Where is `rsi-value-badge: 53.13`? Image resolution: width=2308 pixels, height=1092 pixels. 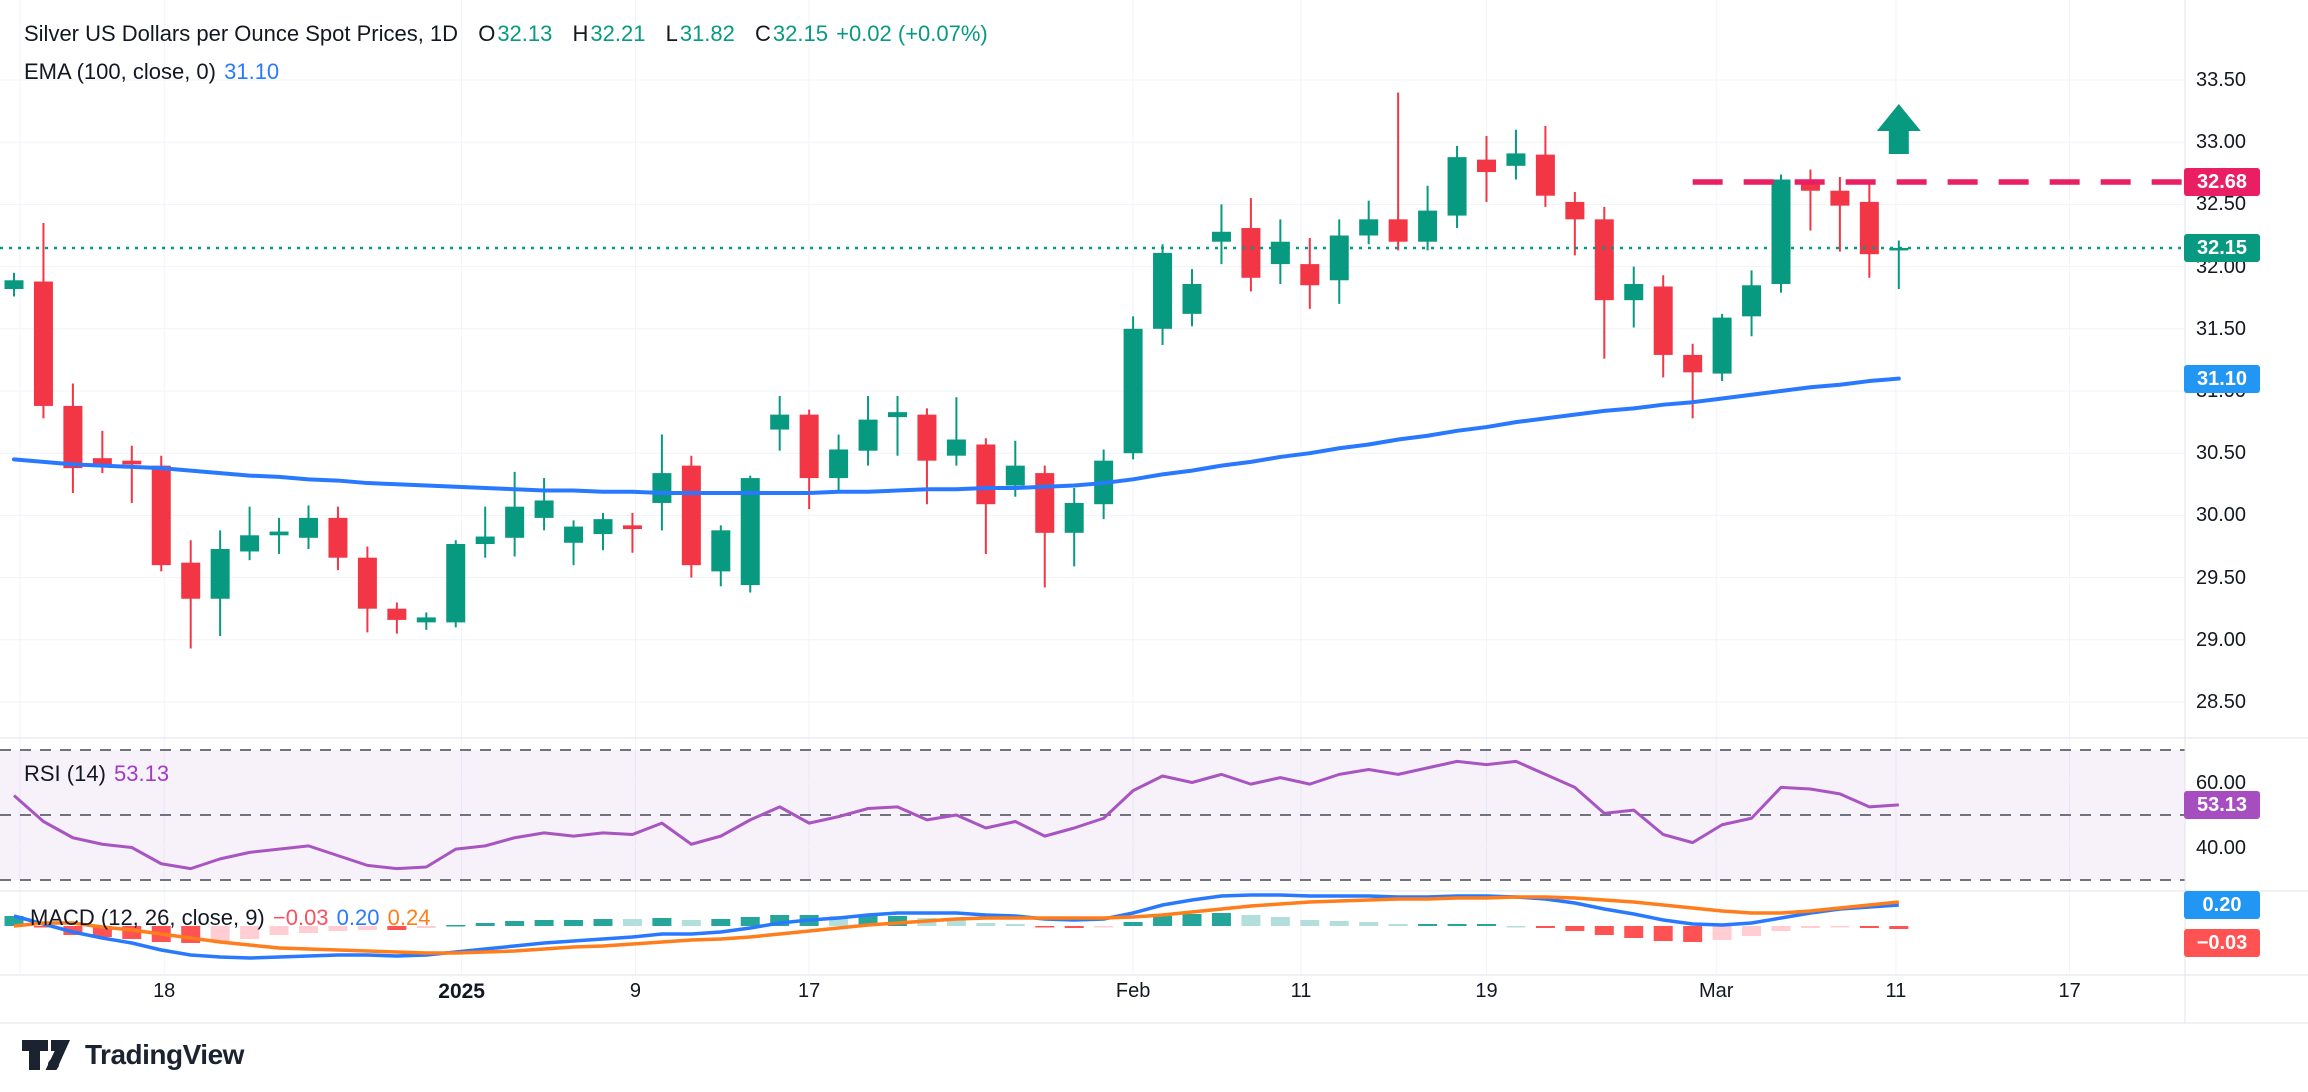 rsi-value-badge: 53.13 is located at coordinates (2222, 804).